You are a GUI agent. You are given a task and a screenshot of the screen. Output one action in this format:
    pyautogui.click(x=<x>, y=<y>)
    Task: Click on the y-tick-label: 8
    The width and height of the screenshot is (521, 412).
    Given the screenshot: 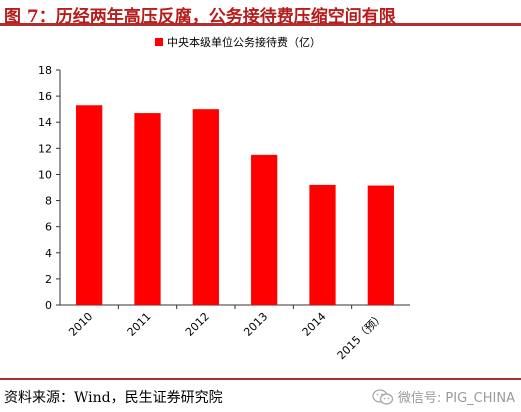 What is the action you would take?
    pyautogui.click(x=48, y=201)
    